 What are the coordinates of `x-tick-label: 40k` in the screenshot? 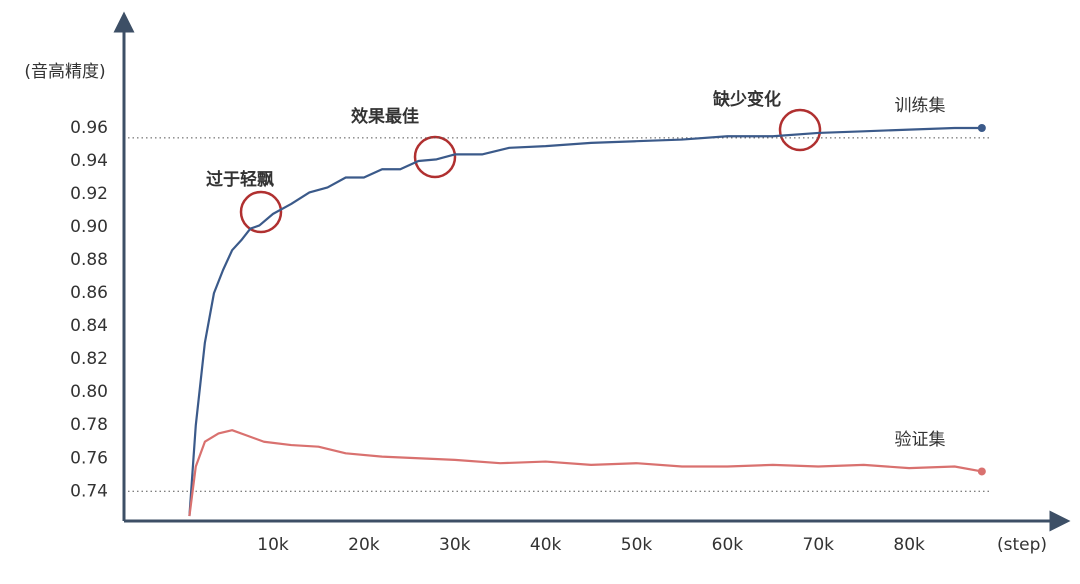 It's located at (546, 545).